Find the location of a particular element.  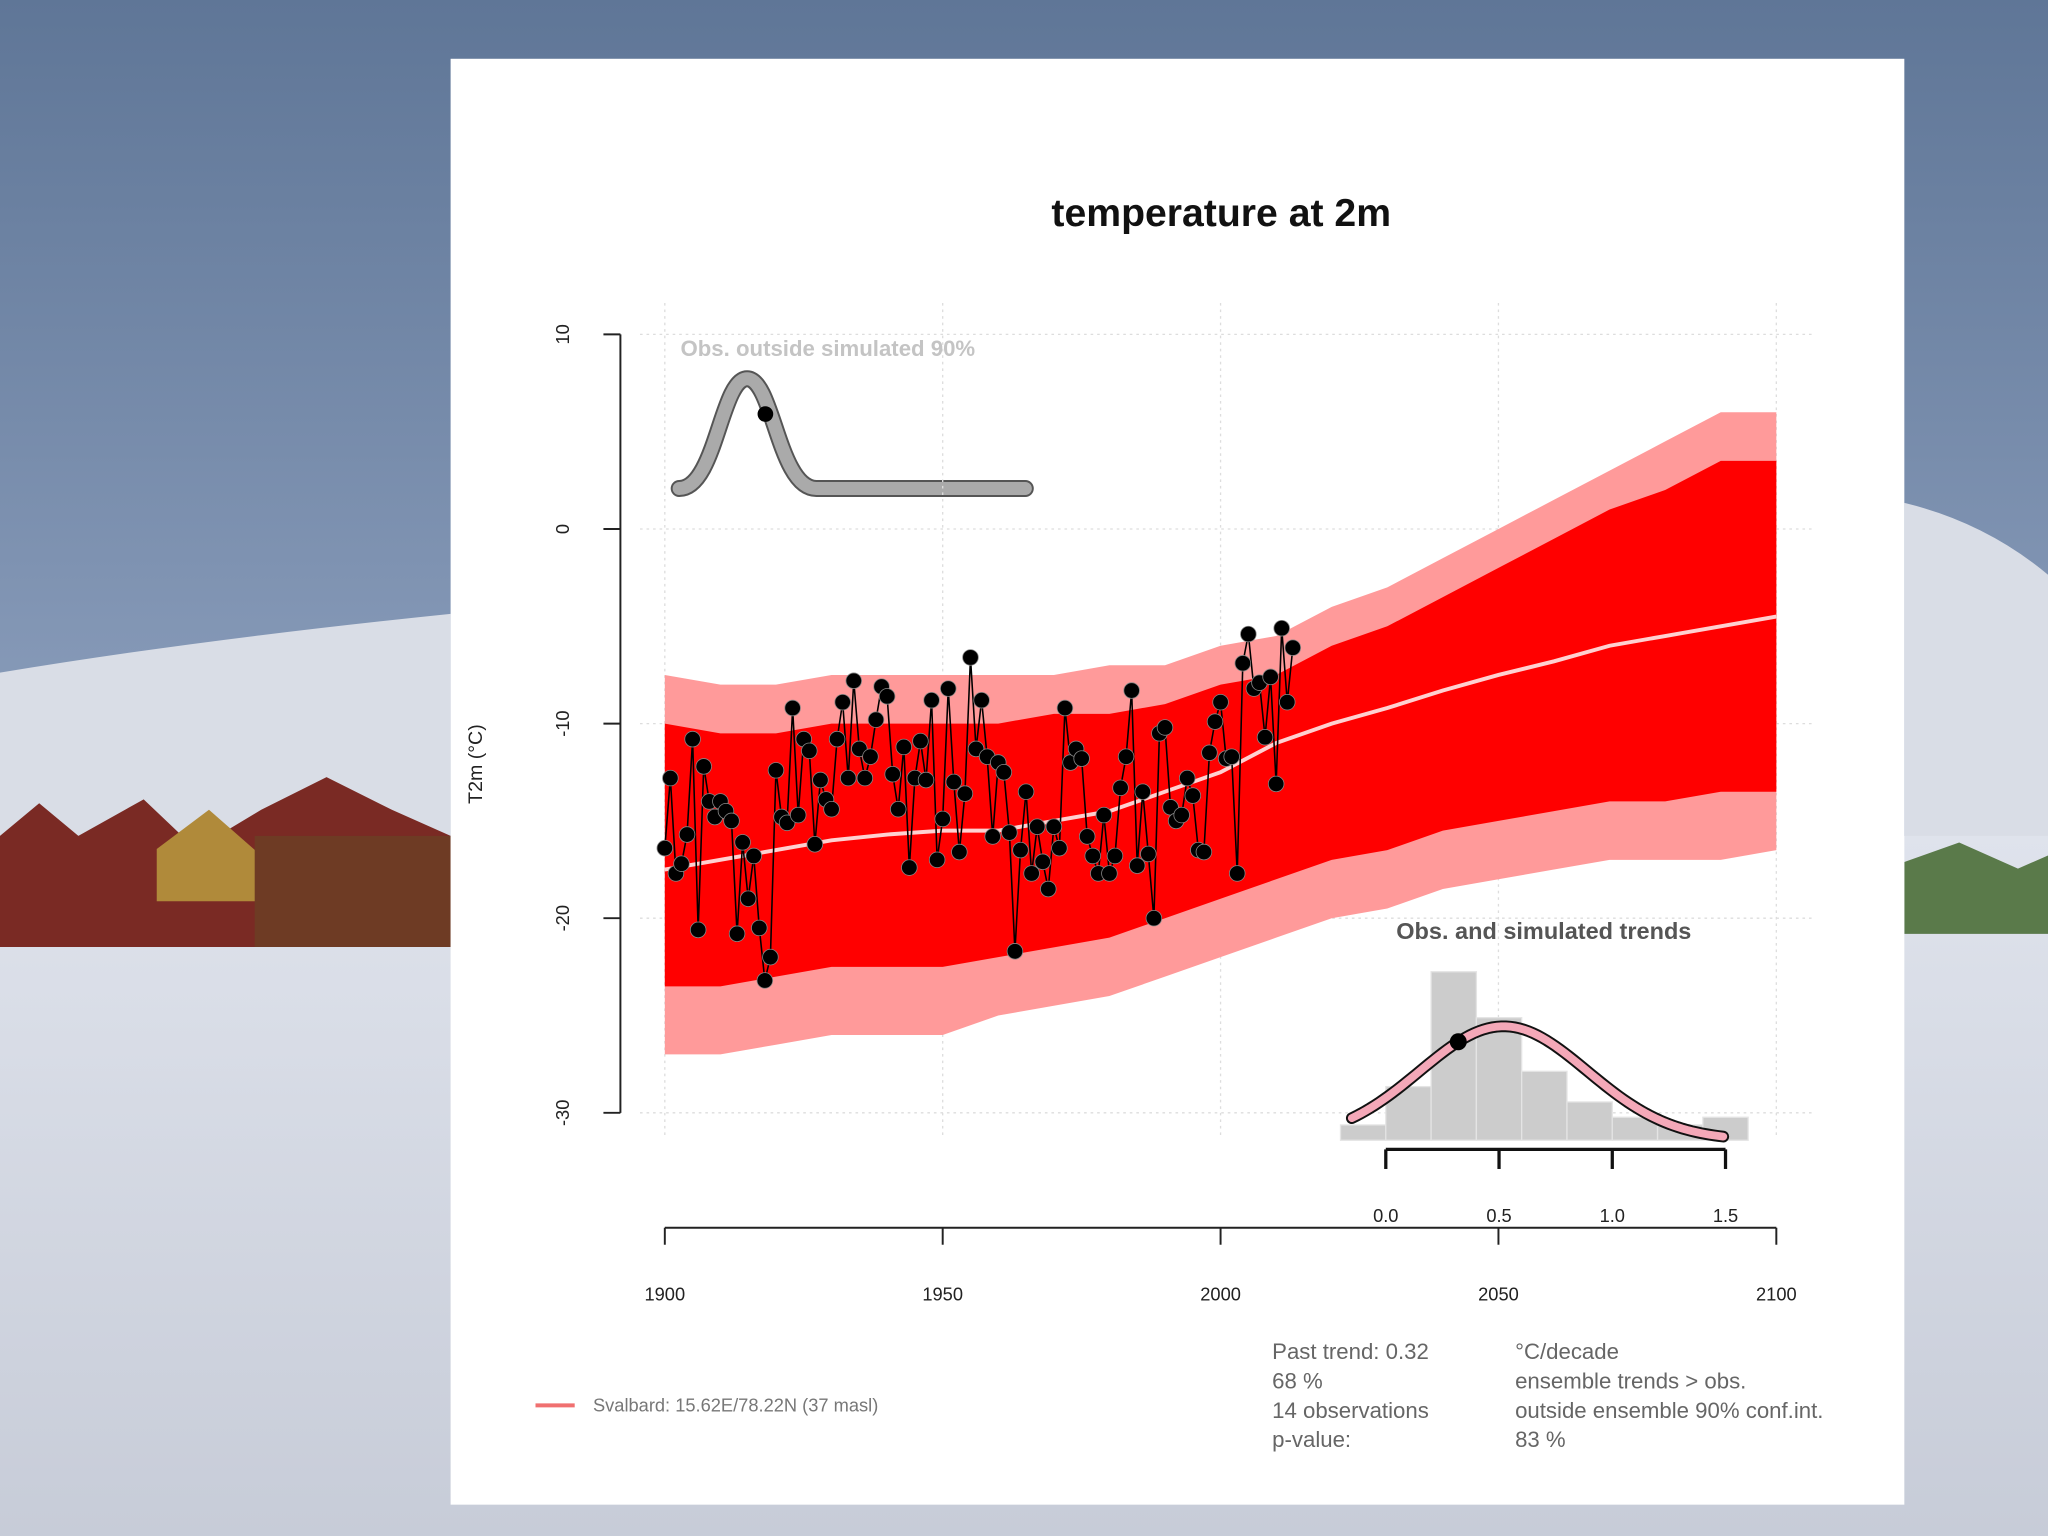

inset-title: Obs. outside simulated 90% is located at coordinates (827, 348).